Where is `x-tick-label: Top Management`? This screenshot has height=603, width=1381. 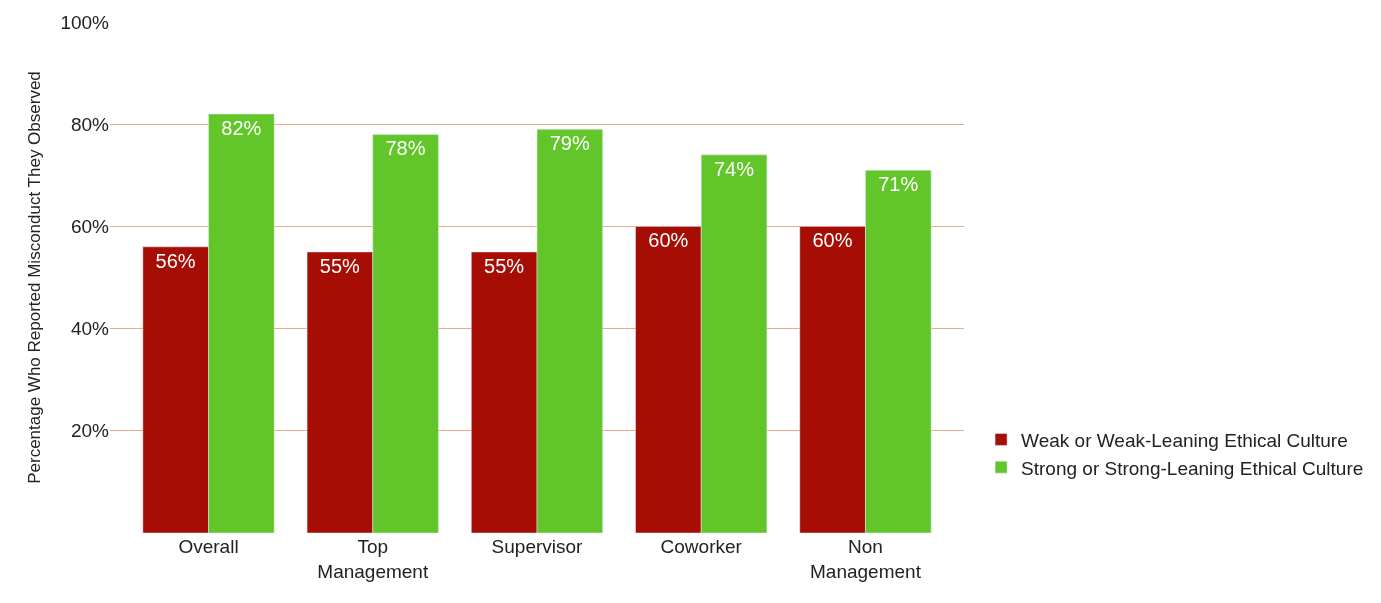
x-tick-label: Top Management is located at coordinates (373, 559).